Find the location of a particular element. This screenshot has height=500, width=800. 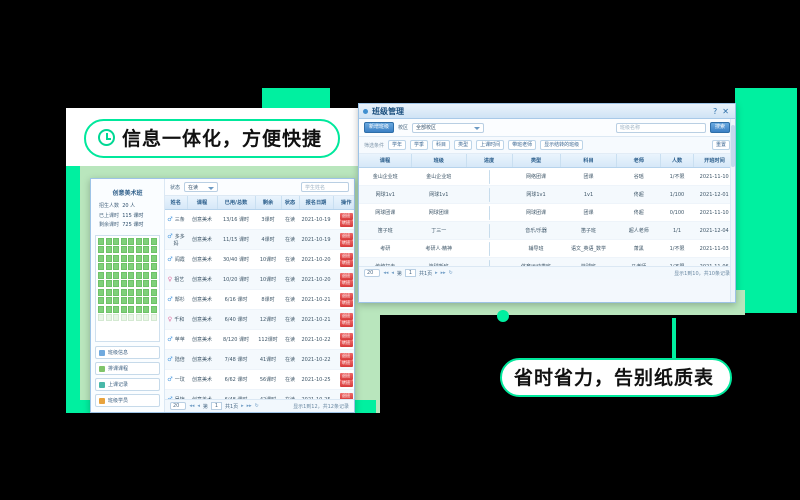

class-col-3: 类型 is located at coordinates (536, 161).